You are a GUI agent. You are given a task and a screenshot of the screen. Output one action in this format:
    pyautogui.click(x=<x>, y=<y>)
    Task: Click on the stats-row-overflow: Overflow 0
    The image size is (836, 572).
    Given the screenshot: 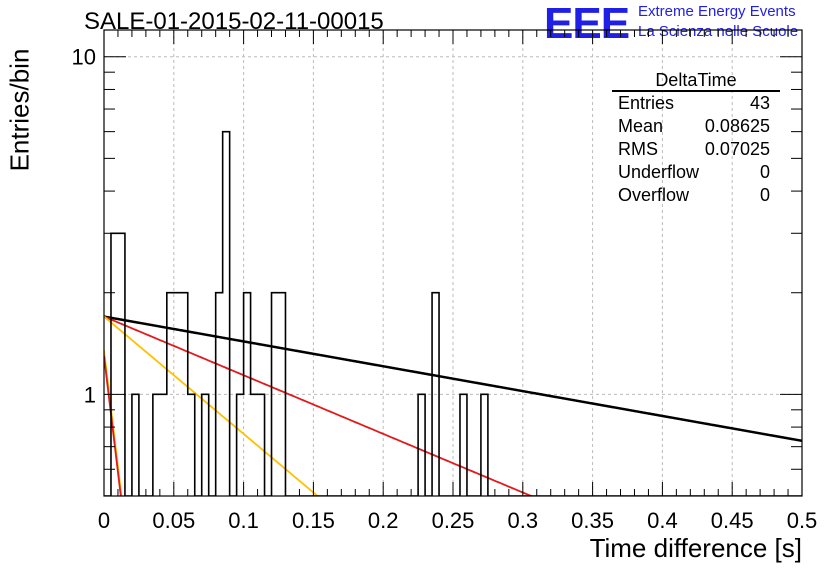 What is the action you would take?
    pyautogui.click(x=695, y=195)
    